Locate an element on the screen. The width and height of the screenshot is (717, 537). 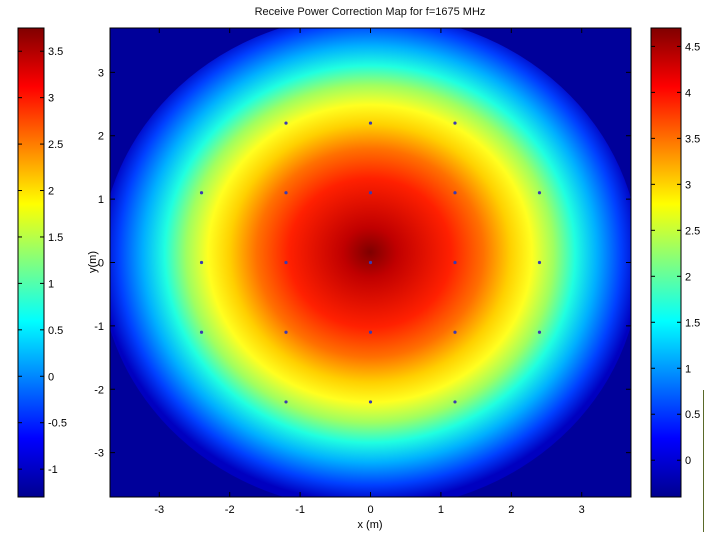
x-tick-label: -3 is located at coordinates (159, 510).